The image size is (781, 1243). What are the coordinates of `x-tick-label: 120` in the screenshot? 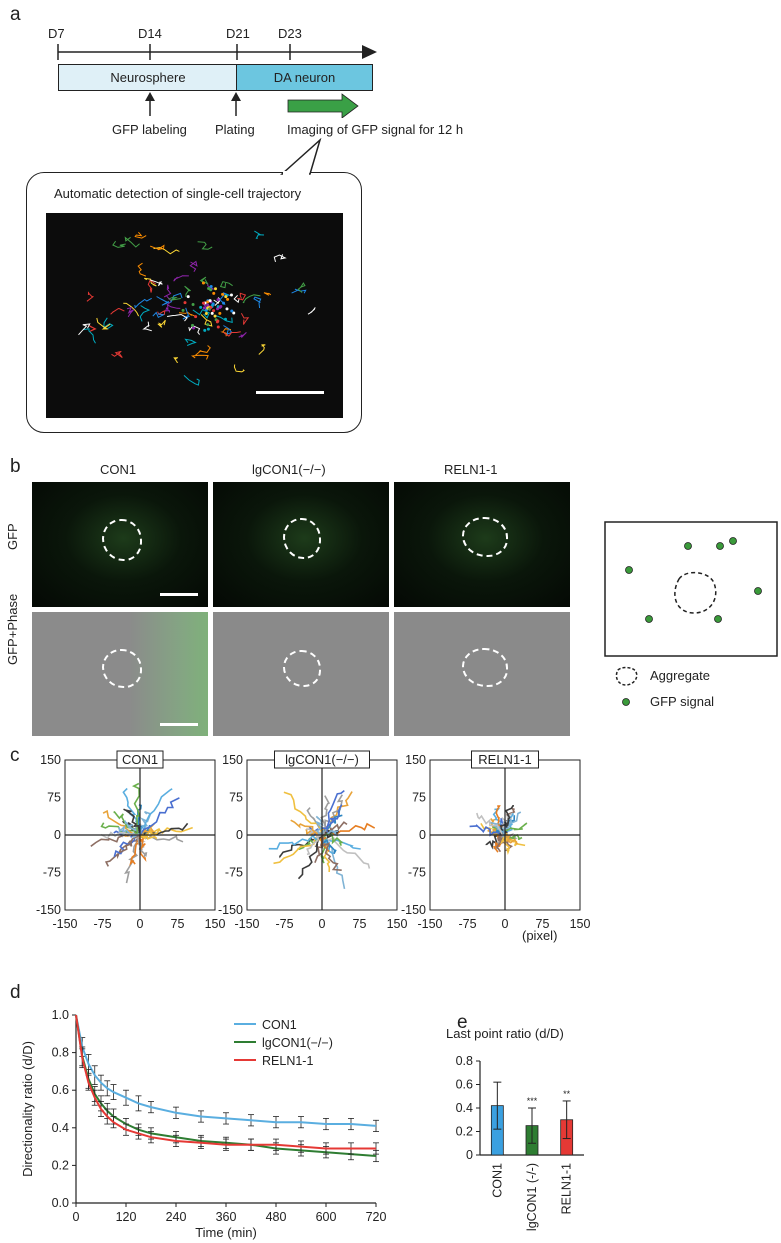 It's located at (126, 1217).